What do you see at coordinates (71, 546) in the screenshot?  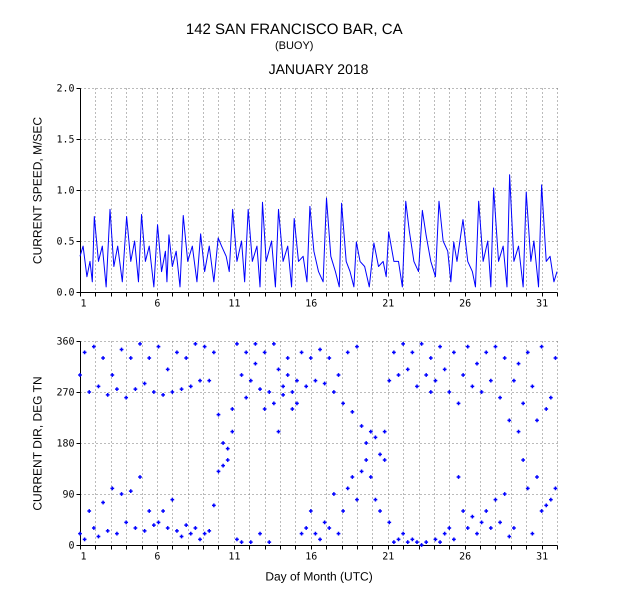 I see `y-tick-label: 0` at bounding box center [71, 546].